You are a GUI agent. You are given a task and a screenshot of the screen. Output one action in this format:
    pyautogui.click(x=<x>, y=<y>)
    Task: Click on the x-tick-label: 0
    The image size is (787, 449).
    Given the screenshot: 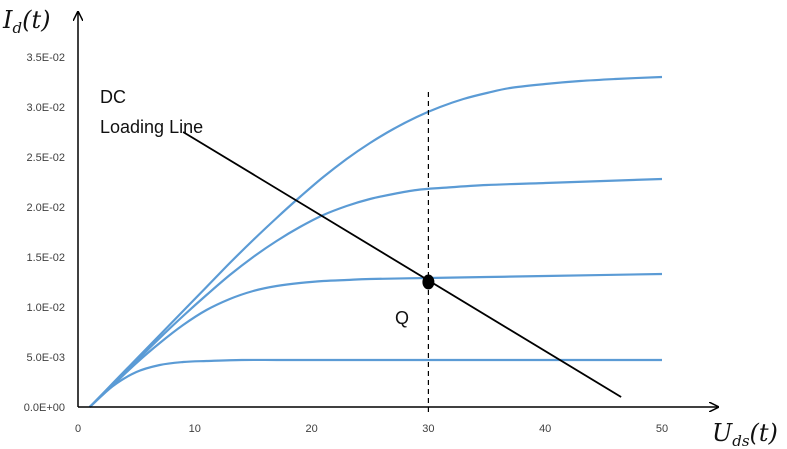 What is the action you would take?
    pyautogui.click(x=78, y=429)
    